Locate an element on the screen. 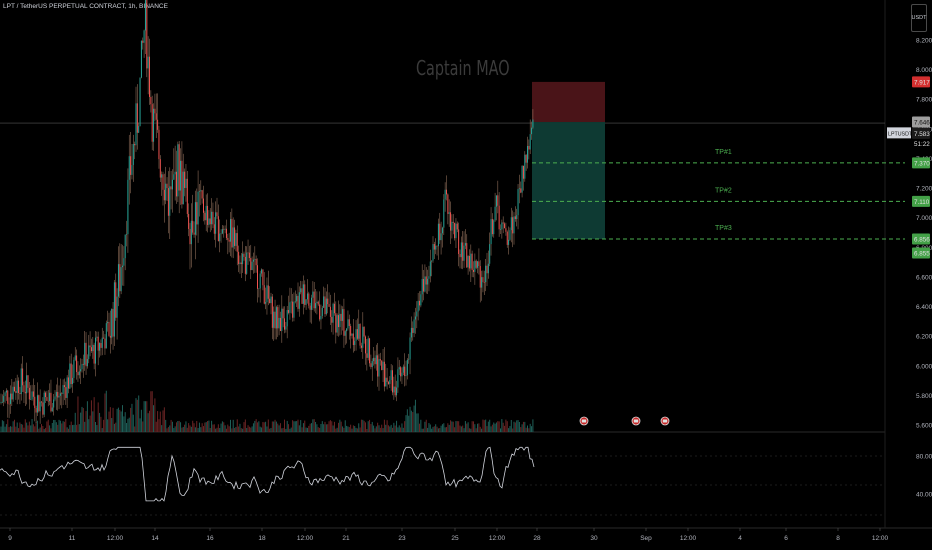  time-axis-label: 11 is located at coordinates (72, 538).